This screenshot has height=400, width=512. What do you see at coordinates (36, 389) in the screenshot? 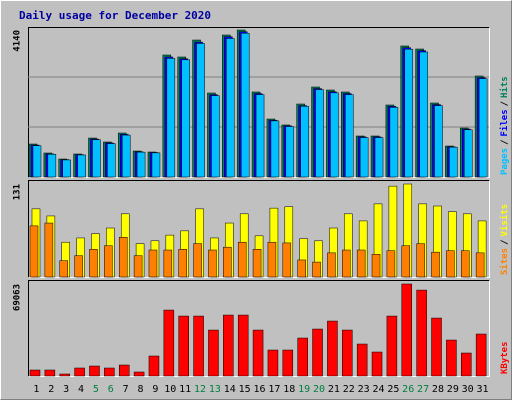
I see `x-tick-label: 1` at bounding box center [36, 389].